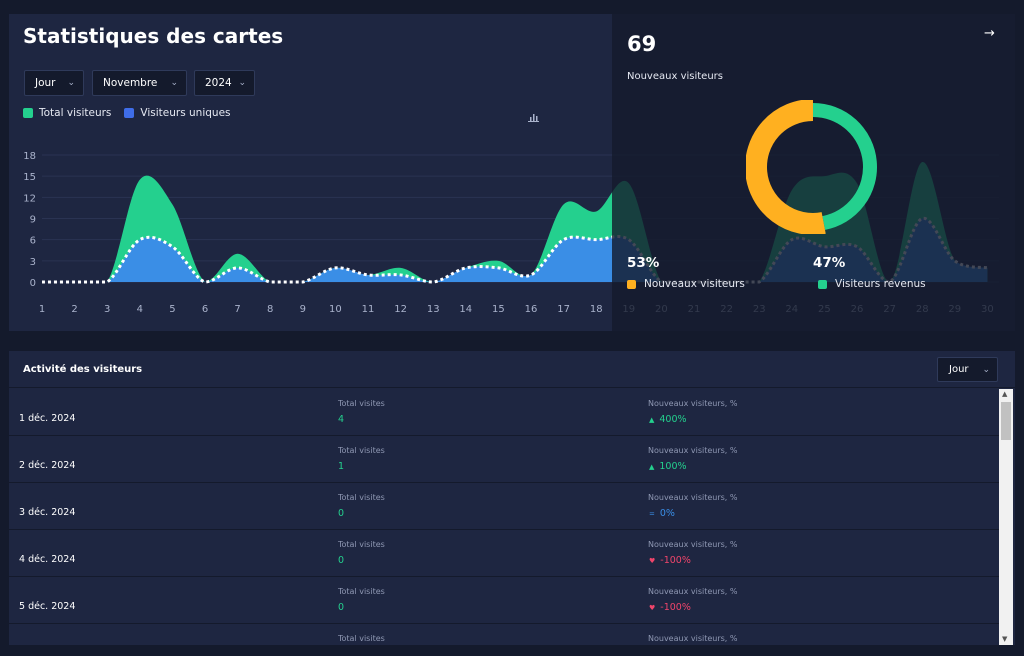 Image resolution: width=1024 pixels, height=656 pixels. I want to click on trend-value: ▲ 100%, so click(668, 466).